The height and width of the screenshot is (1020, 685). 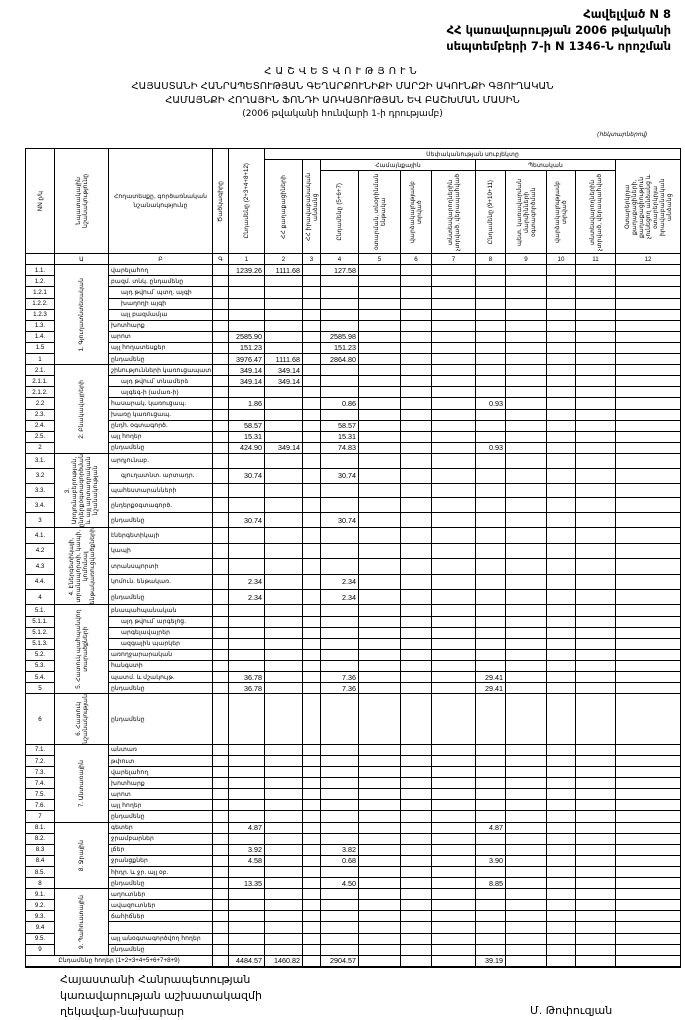 I want to click on header-community: Համայնքային, so click(x=398, y=165).